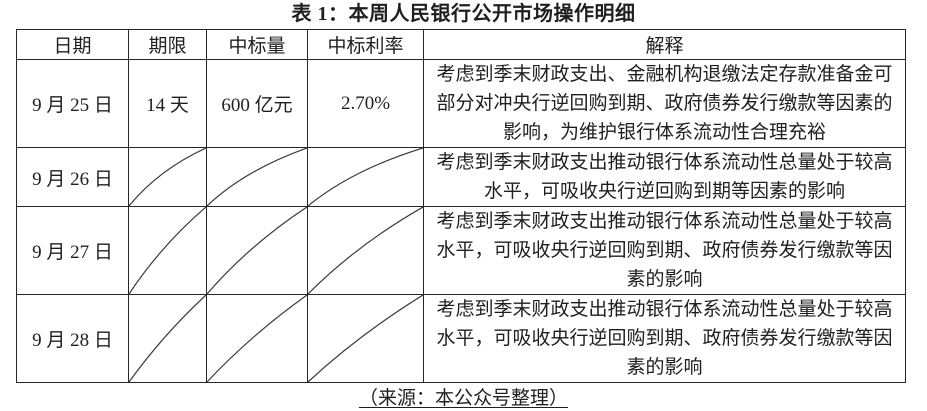  What do you see at coordinates (72, 103) in the screenshot?
I see `date-cell: 9 月 25 日` at bounding box center [72, 103].